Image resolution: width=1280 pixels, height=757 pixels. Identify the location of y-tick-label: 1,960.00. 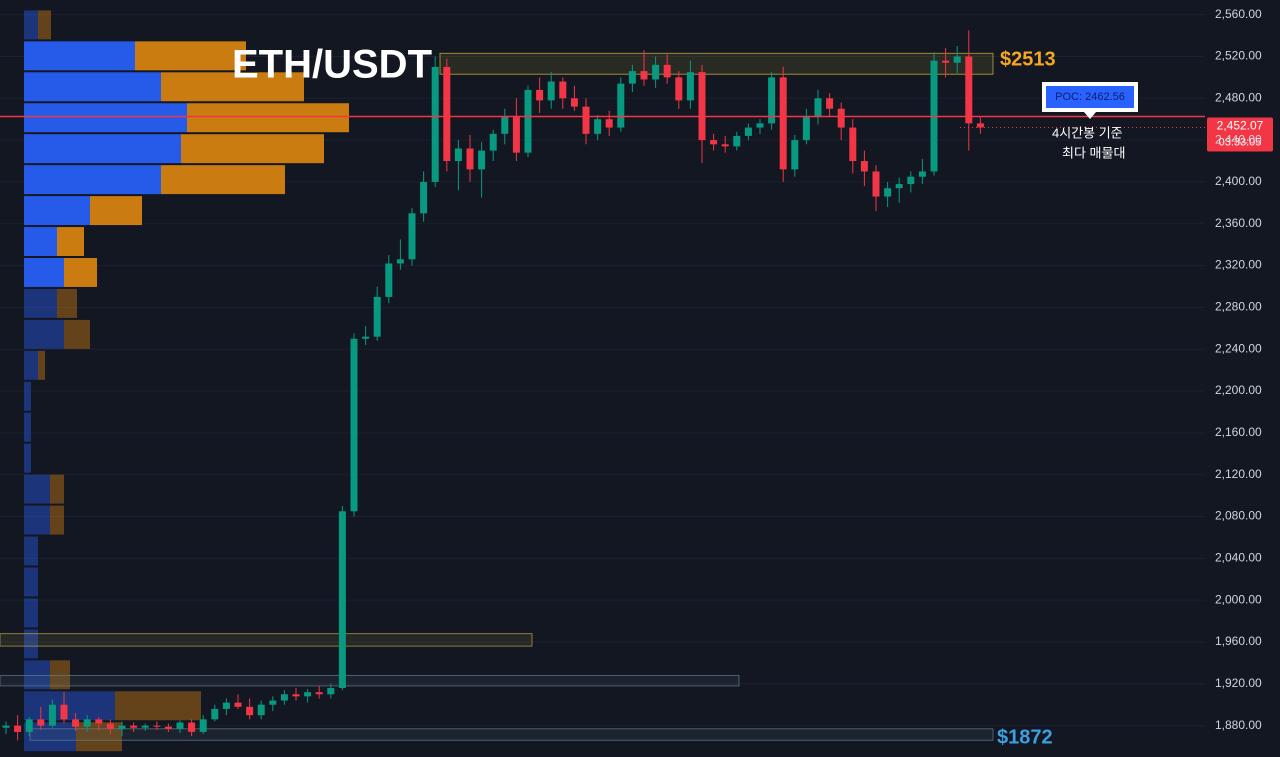
(1238, 641).